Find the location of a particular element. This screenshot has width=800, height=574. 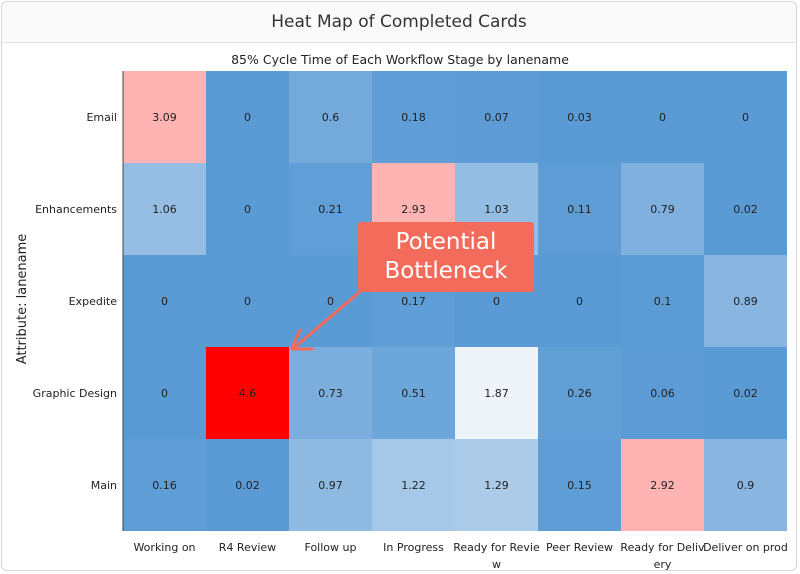

bottleneck-callout: Potential Bottleneck is located at coordinates (446, 257).